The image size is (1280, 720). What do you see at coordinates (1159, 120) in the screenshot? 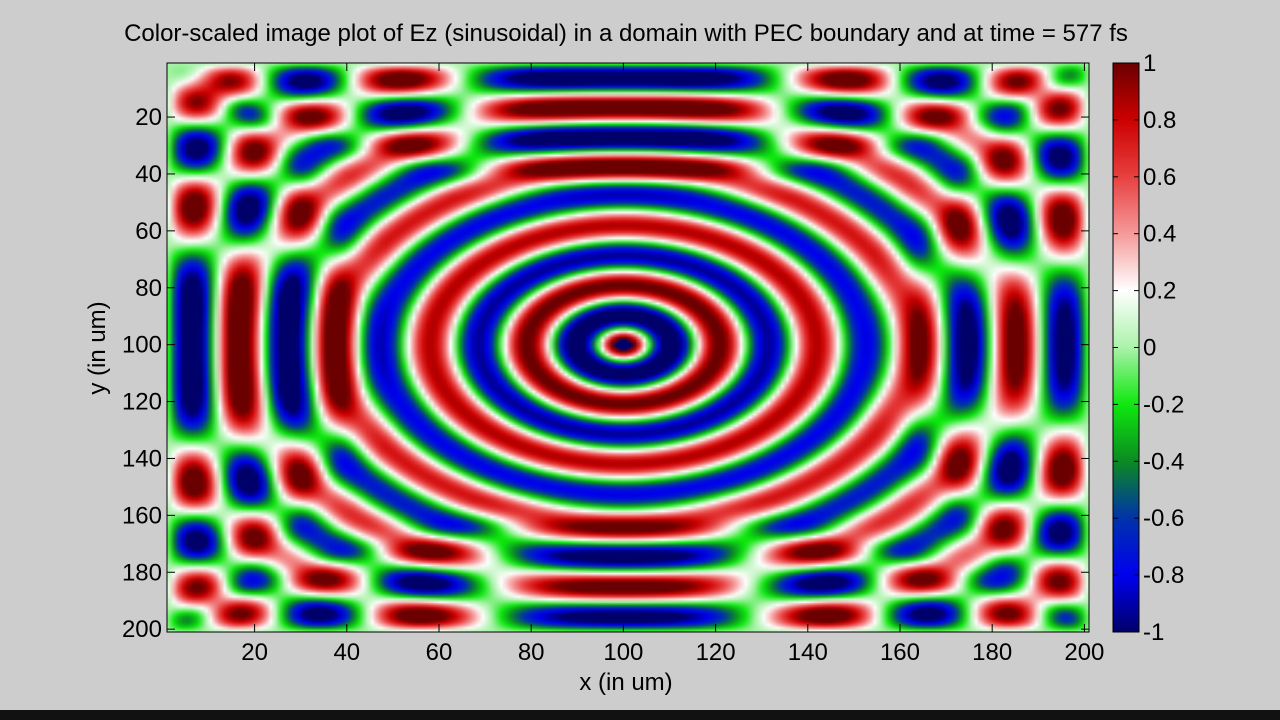
I see `colorbar-tick-label: 0.8` at bounding box center [1159, 120].